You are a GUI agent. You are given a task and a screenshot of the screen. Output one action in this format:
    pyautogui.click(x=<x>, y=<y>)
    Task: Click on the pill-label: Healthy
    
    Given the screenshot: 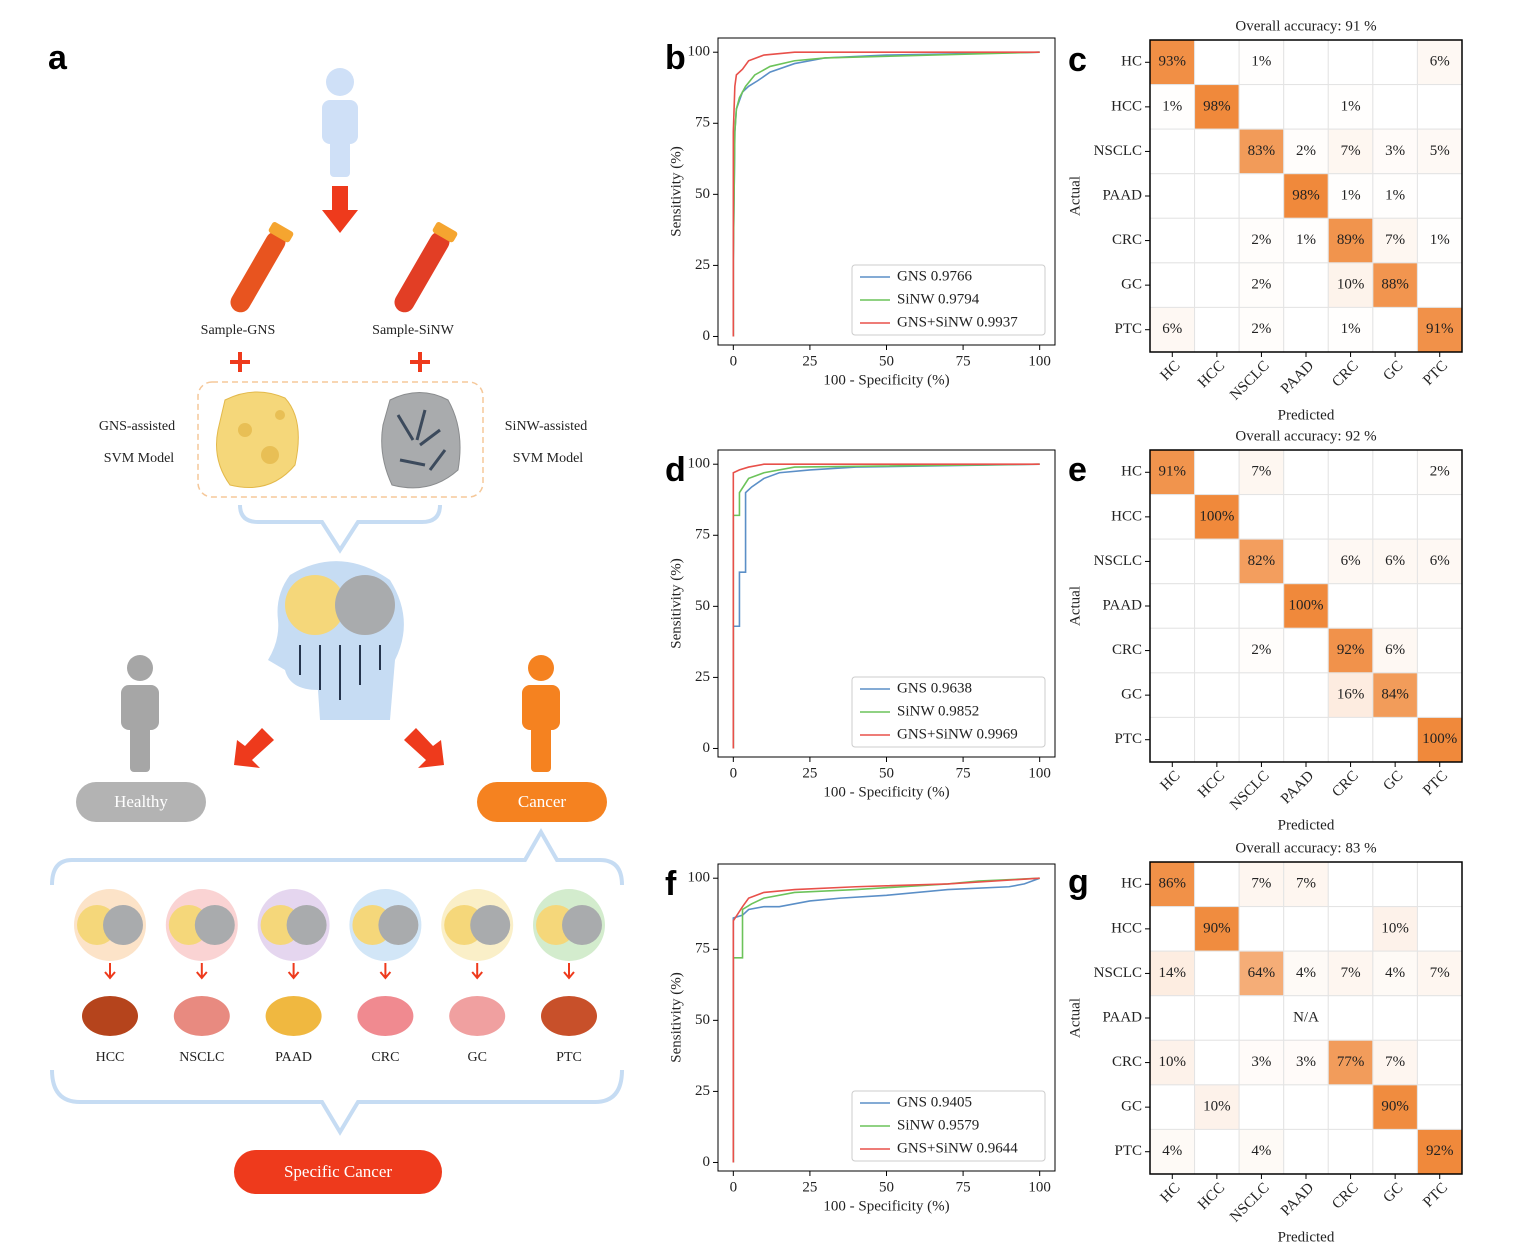 What is the action you would take?
    pyautogui.click(x=141, y=801)
    